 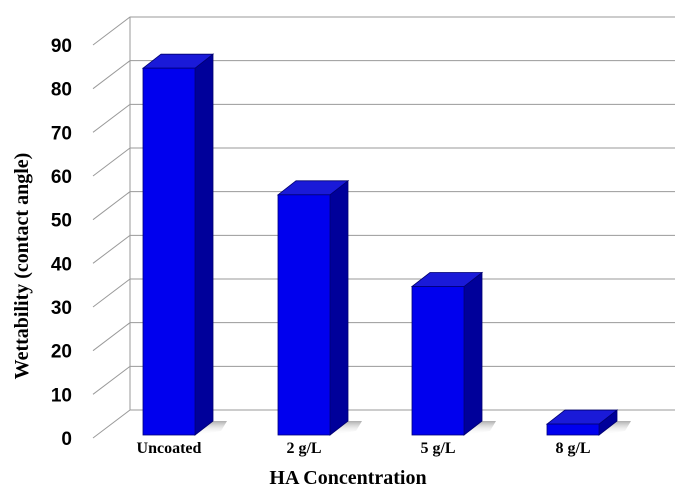 What do you see at coordinates (61, 352) in the screenshot?
I see `y-tick-label: 20` at bounding box center [61, 352].